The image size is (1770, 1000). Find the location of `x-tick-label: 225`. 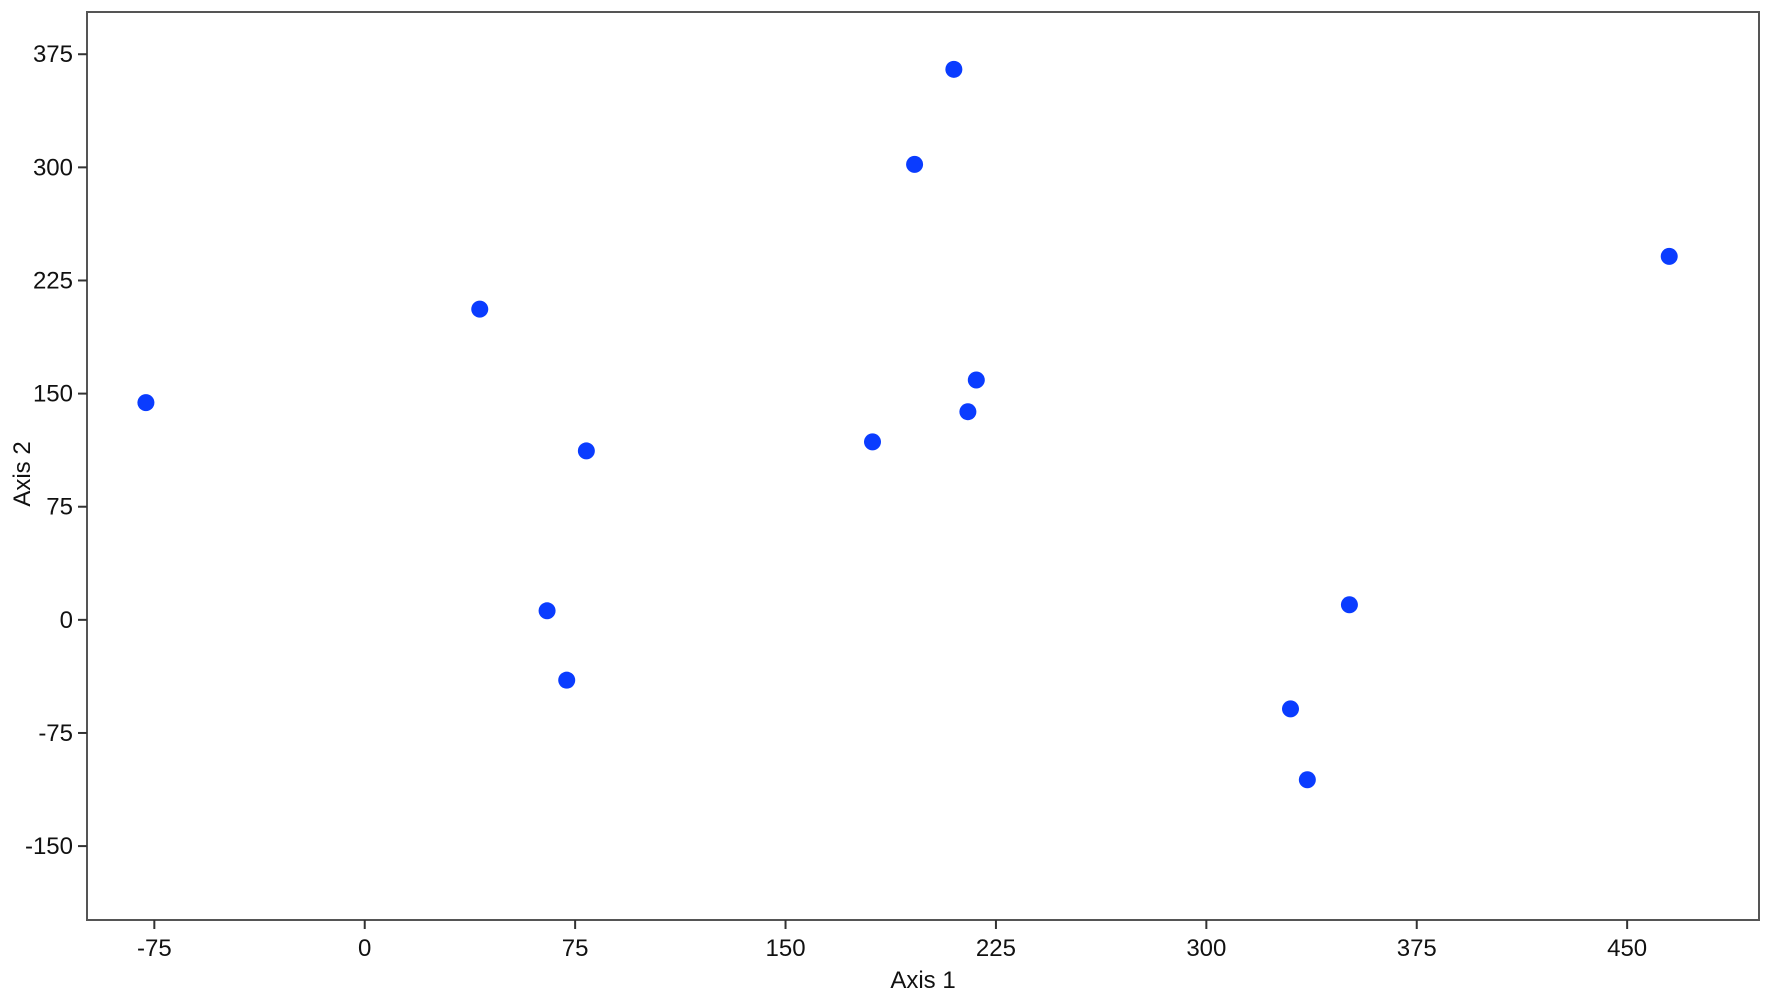

x-tick-label: 225 is located at coordinates (996, 948).